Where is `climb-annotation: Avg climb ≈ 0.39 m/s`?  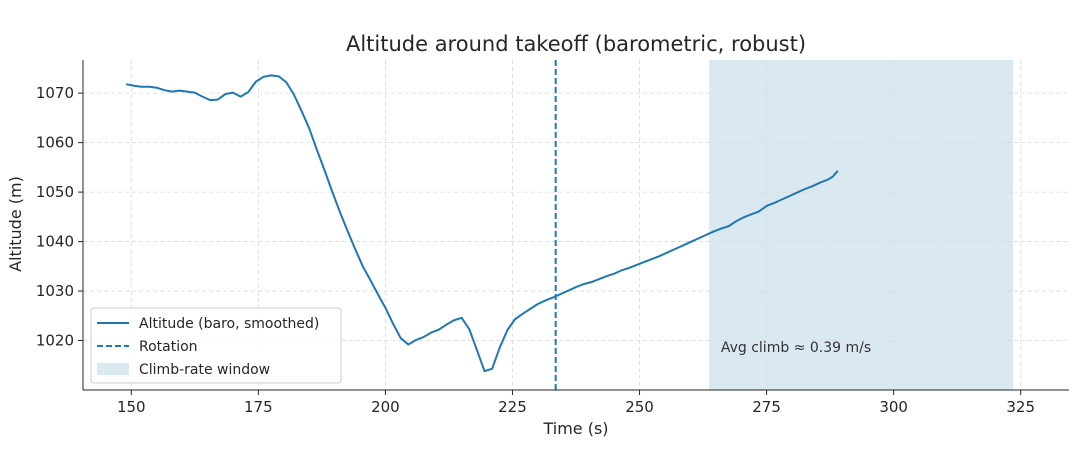
climb-annotation: Avg climb ≈ 0.39 m/s is located at coordinates (796, 348).